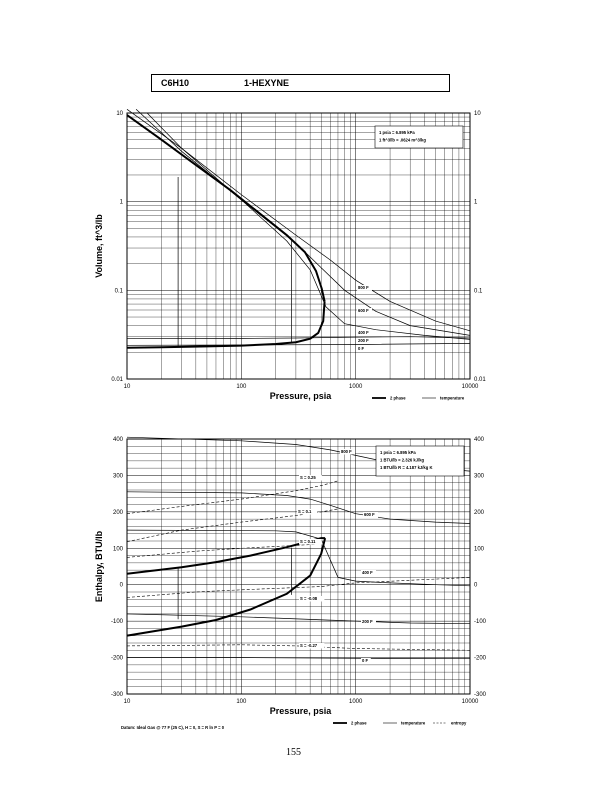  I want to click on y-tick-label: 1, so click(122, 203).